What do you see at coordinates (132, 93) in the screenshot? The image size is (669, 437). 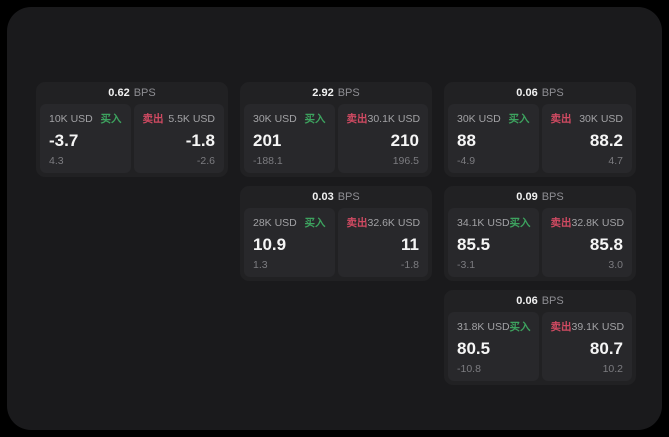 I see `bps-header: 0.62 BPS` at bounding box center [132, 93].